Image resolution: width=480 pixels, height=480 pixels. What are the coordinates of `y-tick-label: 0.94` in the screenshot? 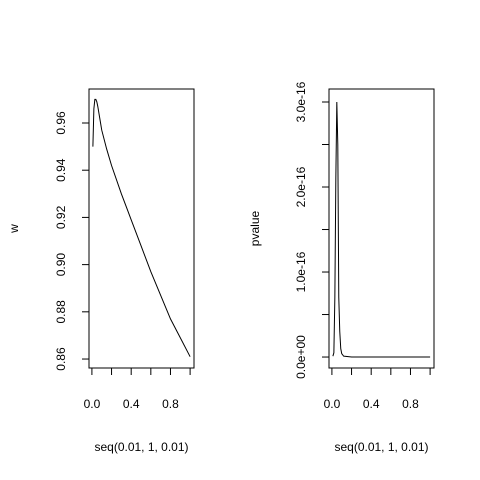 It's located at (61, 170).